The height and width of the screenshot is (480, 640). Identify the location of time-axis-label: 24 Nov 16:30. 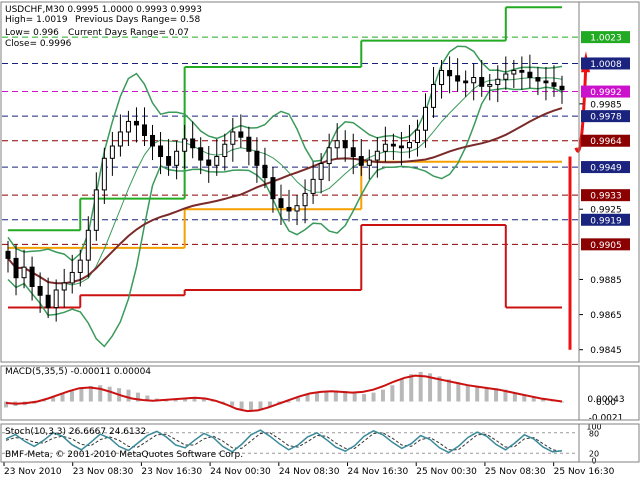
(378, 472).